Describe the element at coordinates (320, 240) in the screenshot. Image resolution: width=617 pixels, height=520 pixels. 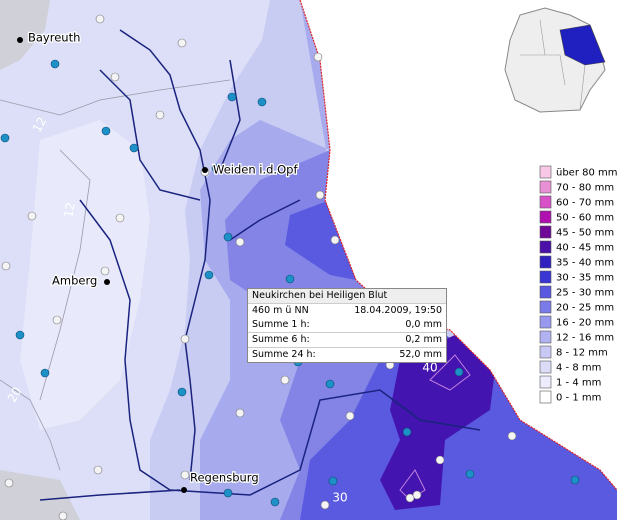
I see `region-dark` at that location.